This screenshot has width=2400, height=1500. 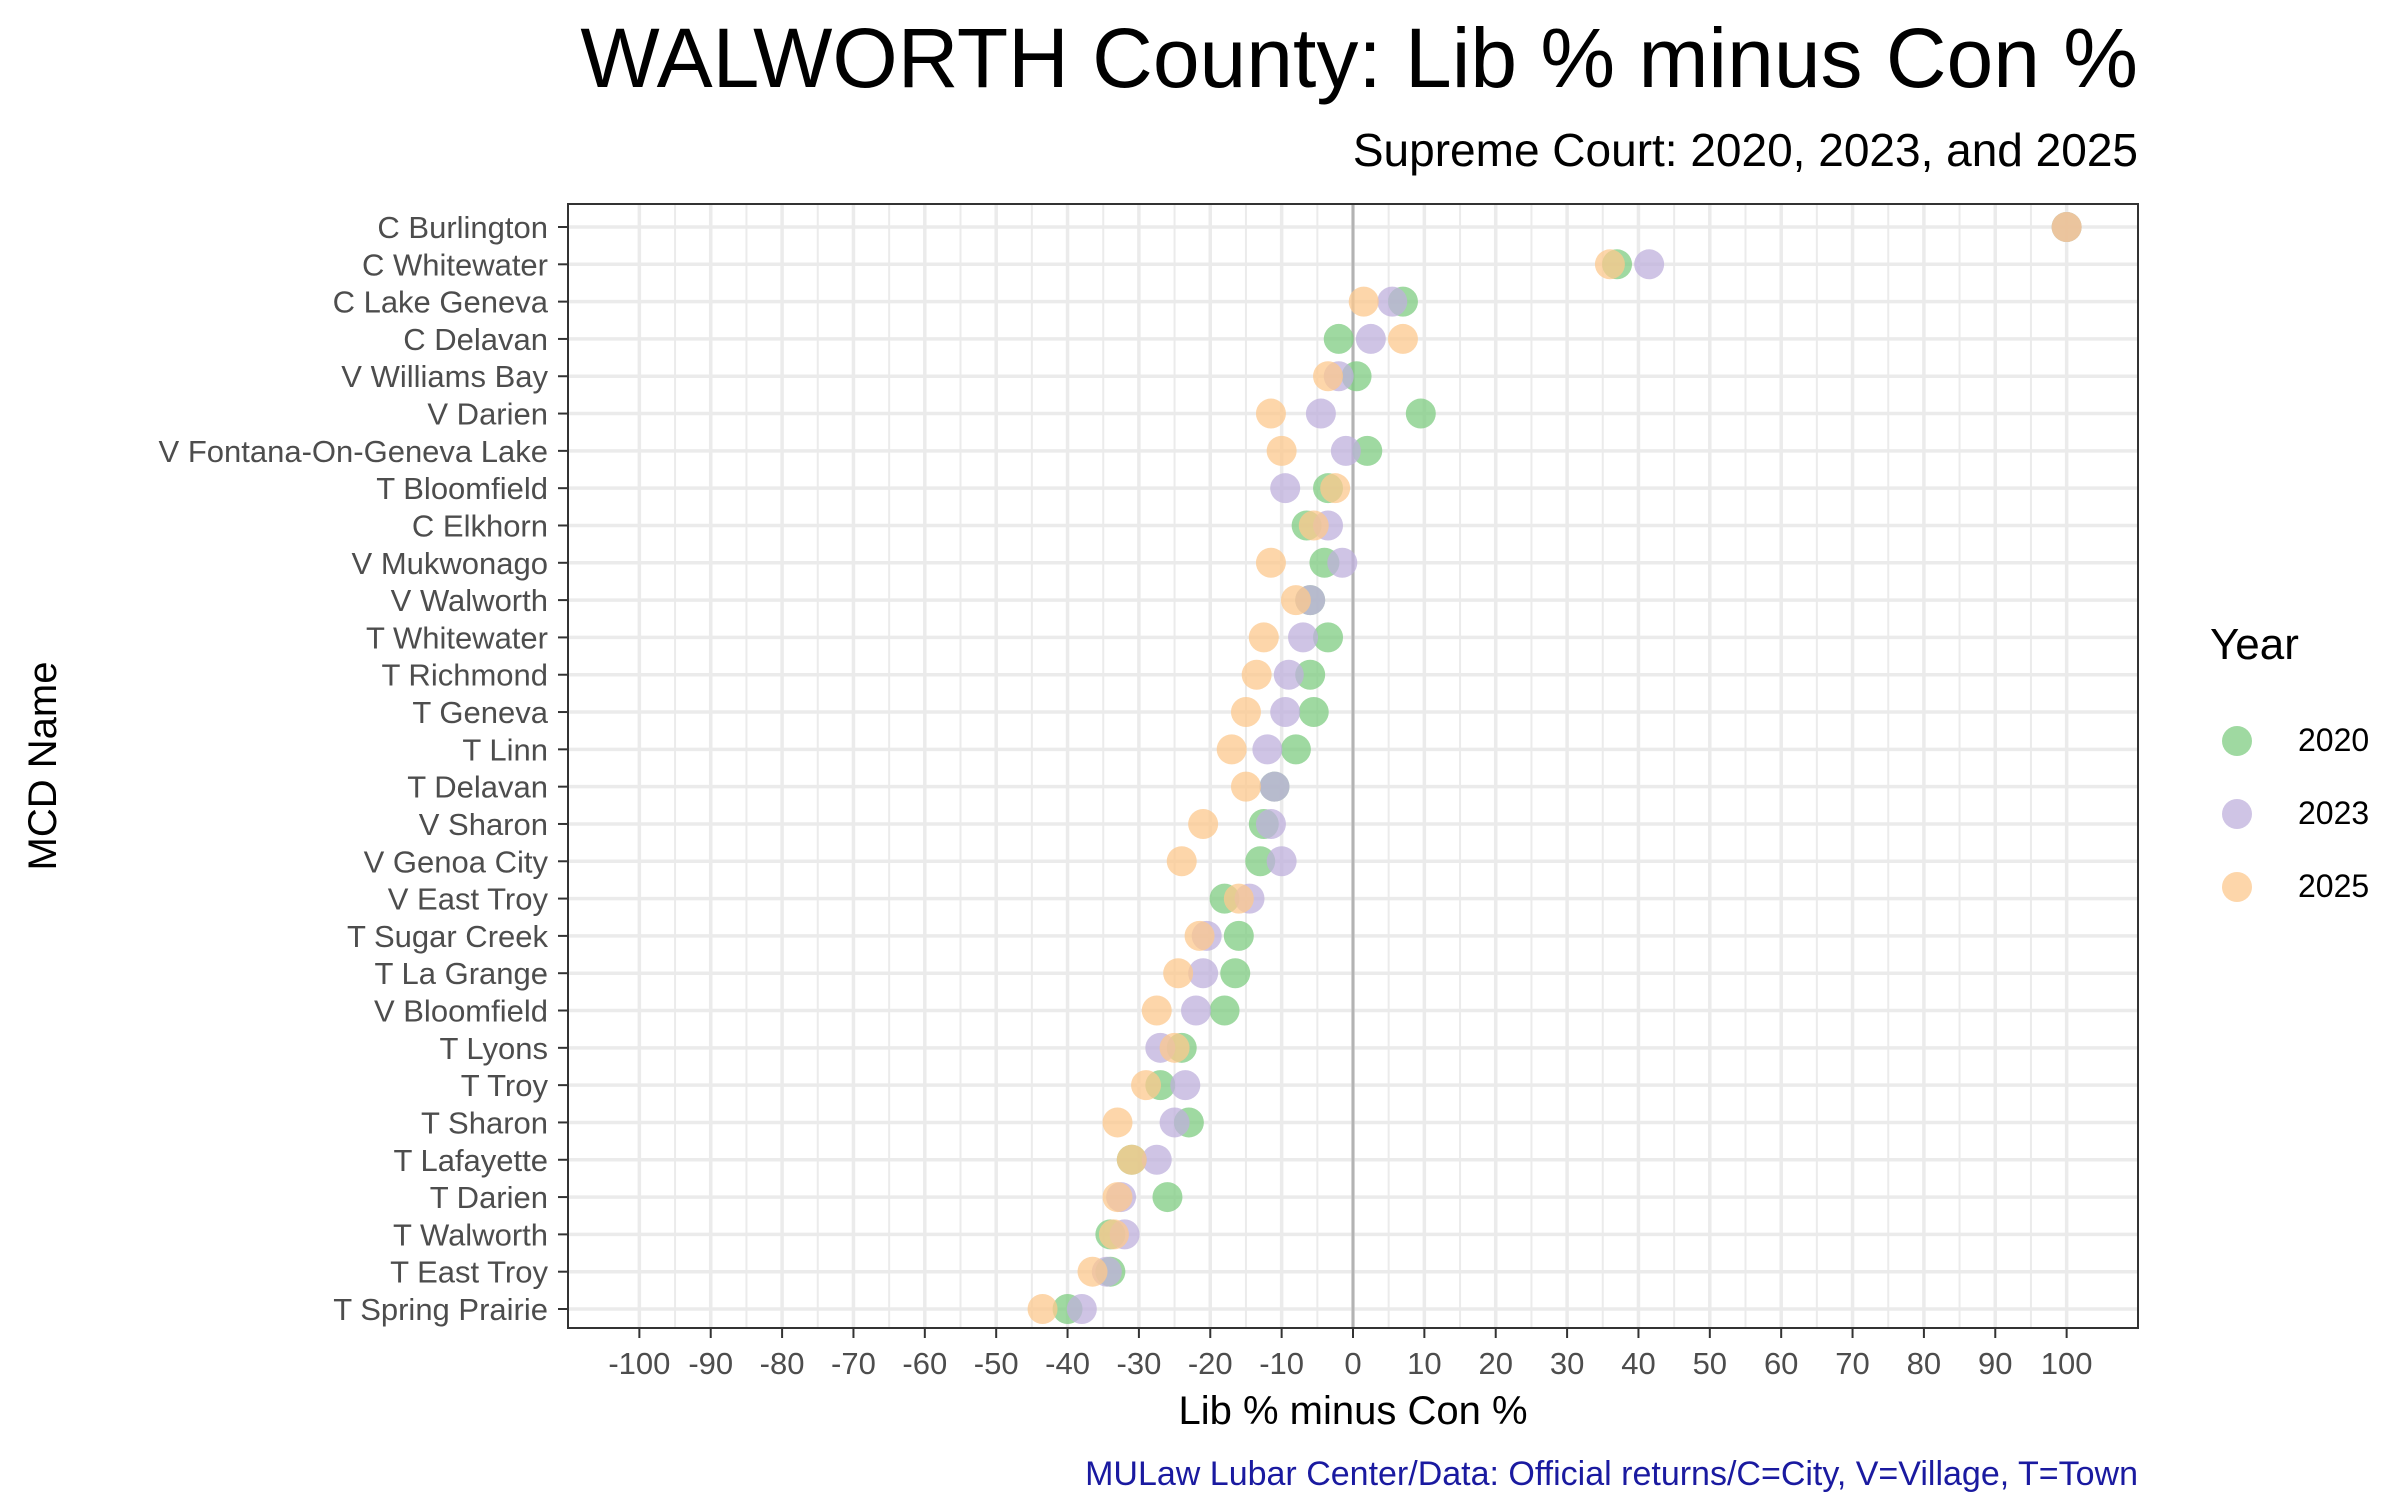 I want to click on y-tick-label: T Walworth, so click(x=470, y=1234).